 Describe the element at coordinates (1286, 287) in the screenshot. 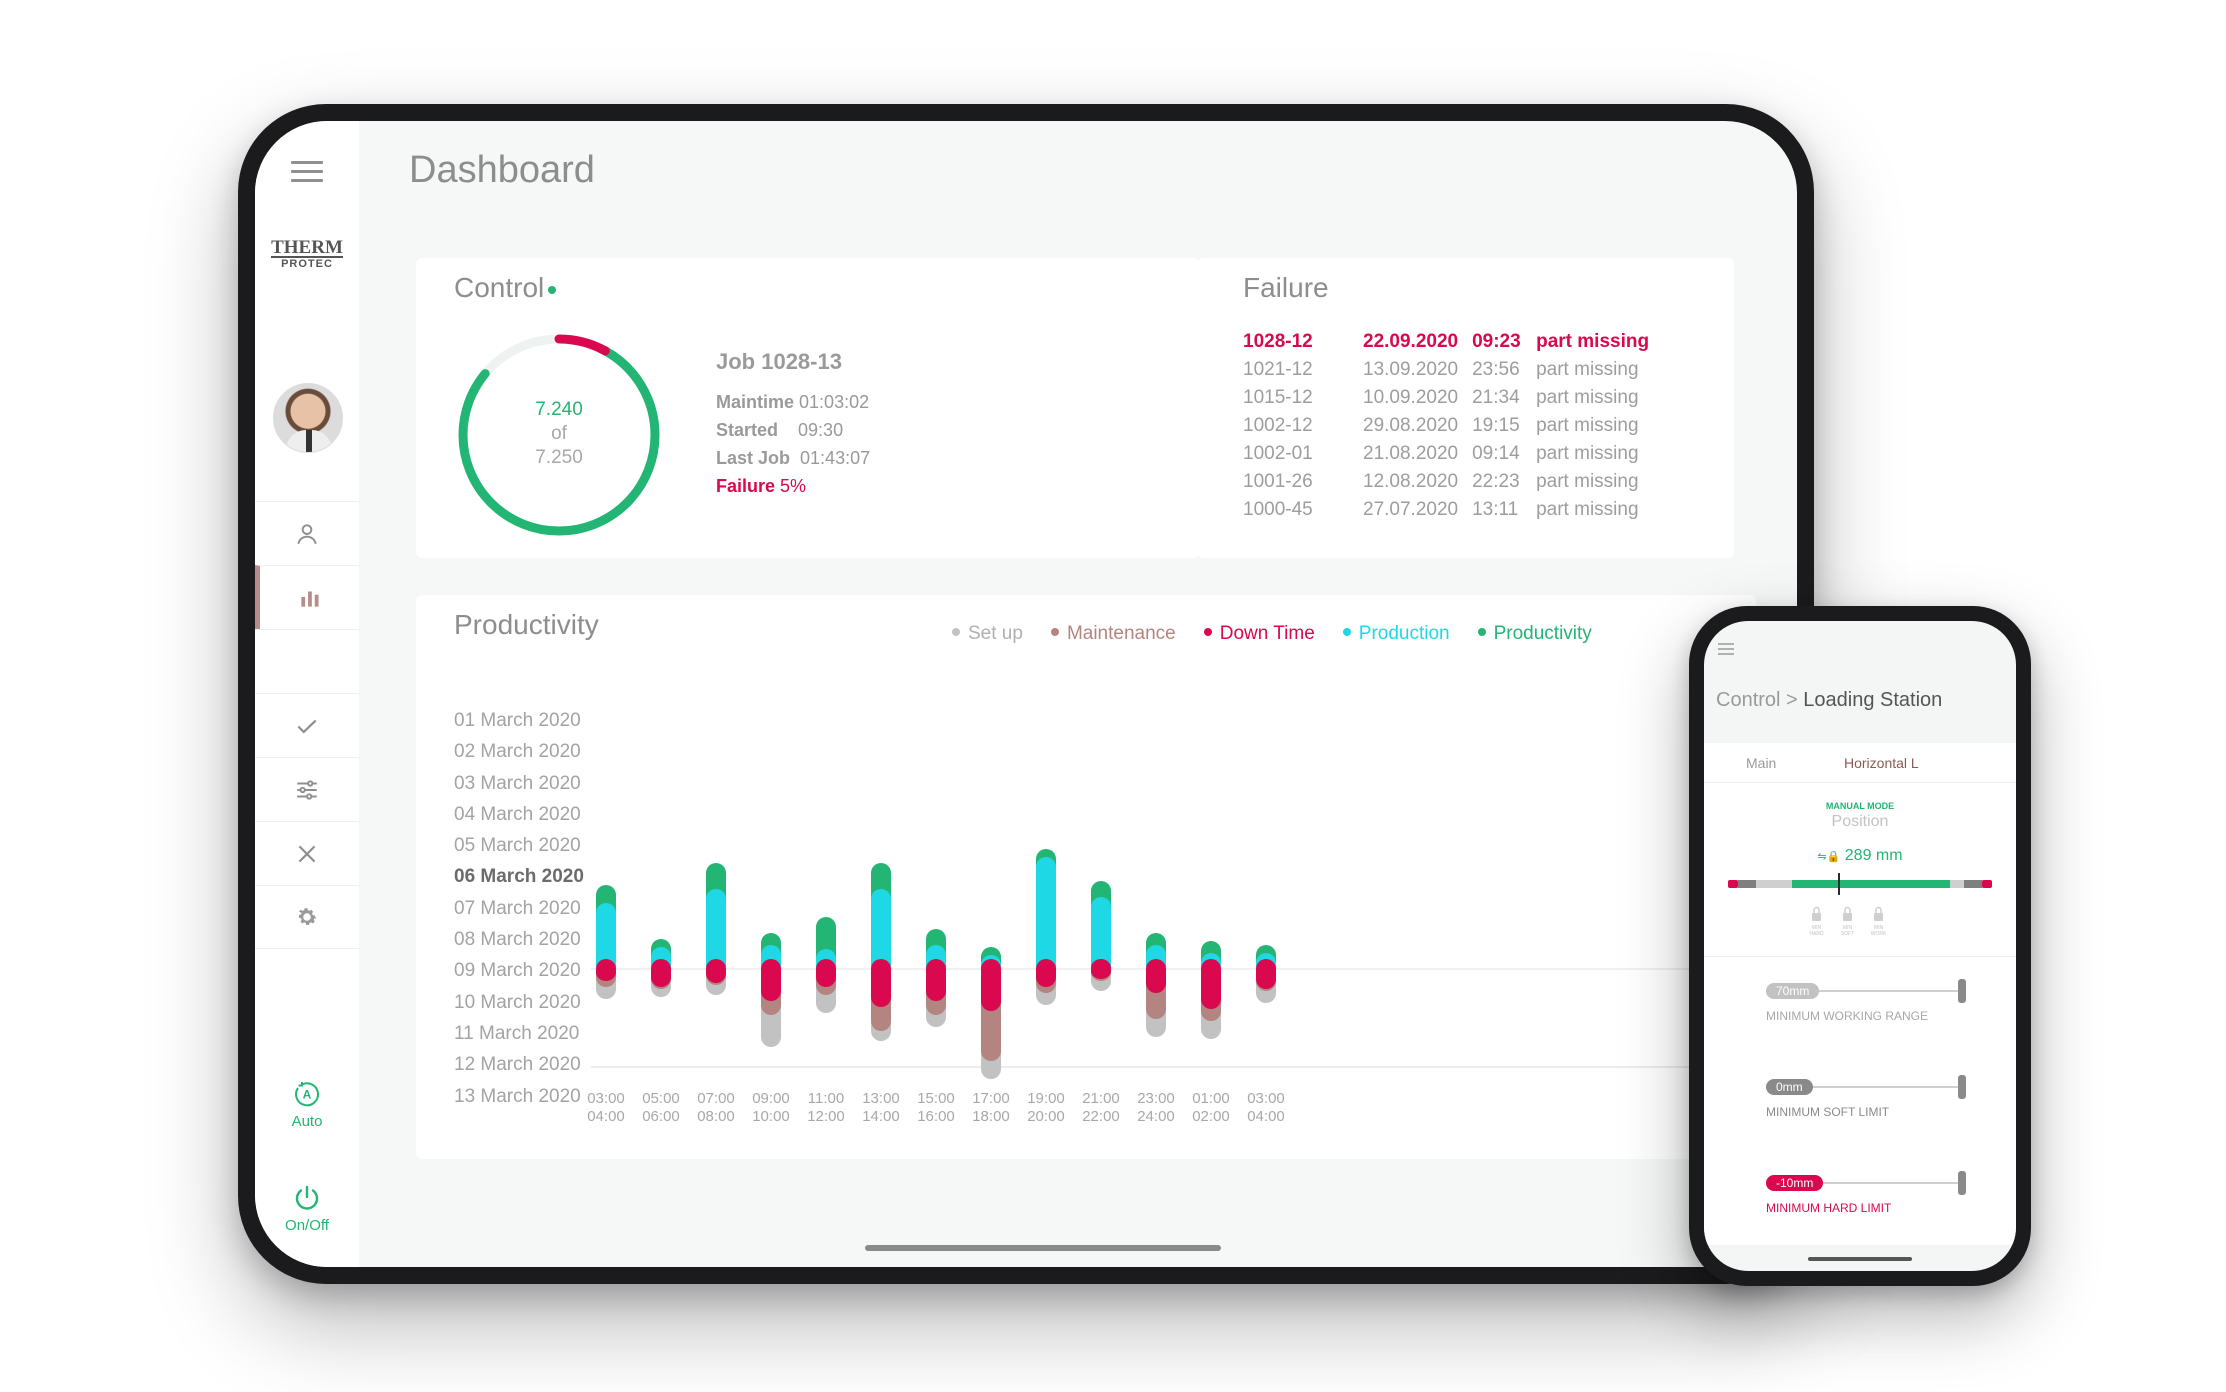

I see `failure-title: Failure` at that location.